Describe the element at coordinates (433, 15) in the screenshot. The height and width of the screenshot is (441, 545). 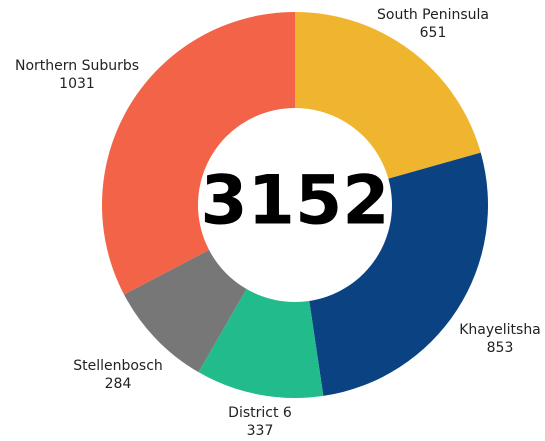
I see `slice-label: South Peninsula` at that location.